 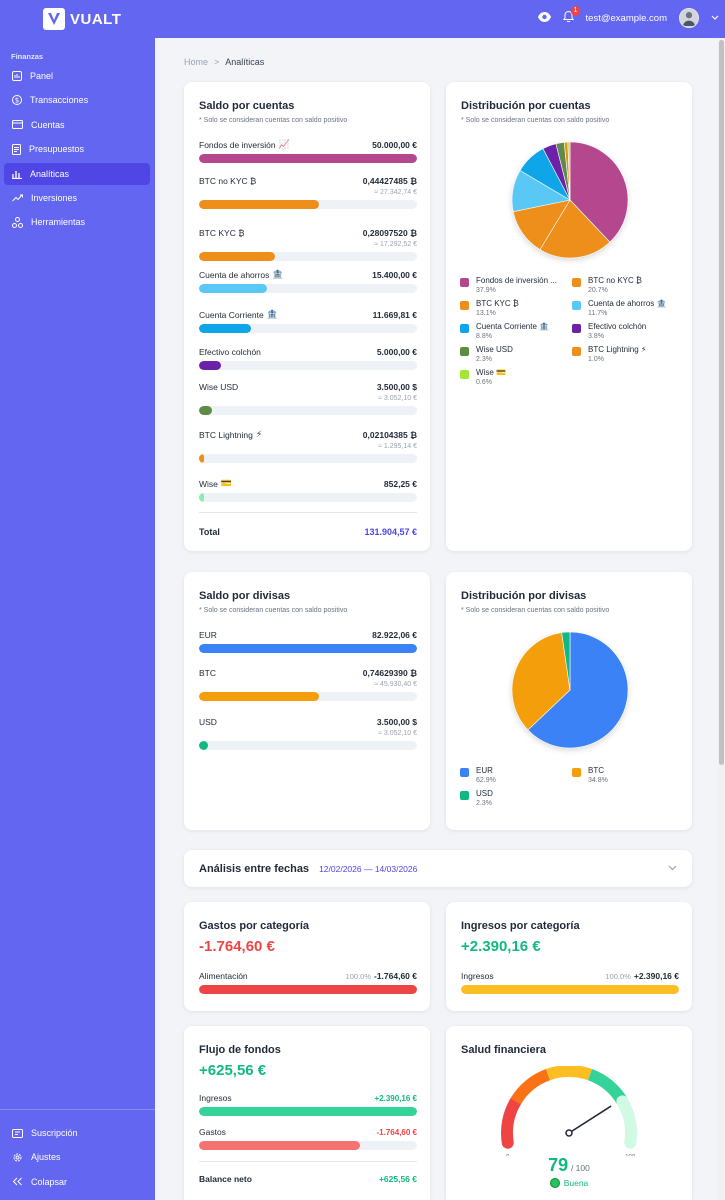 What do you see at coordinates (390, 186) in the screenshot?
I see `row-value: 0,44427485 ₿ ≈ 27.342,74 €` at bounding box center [390, 186].